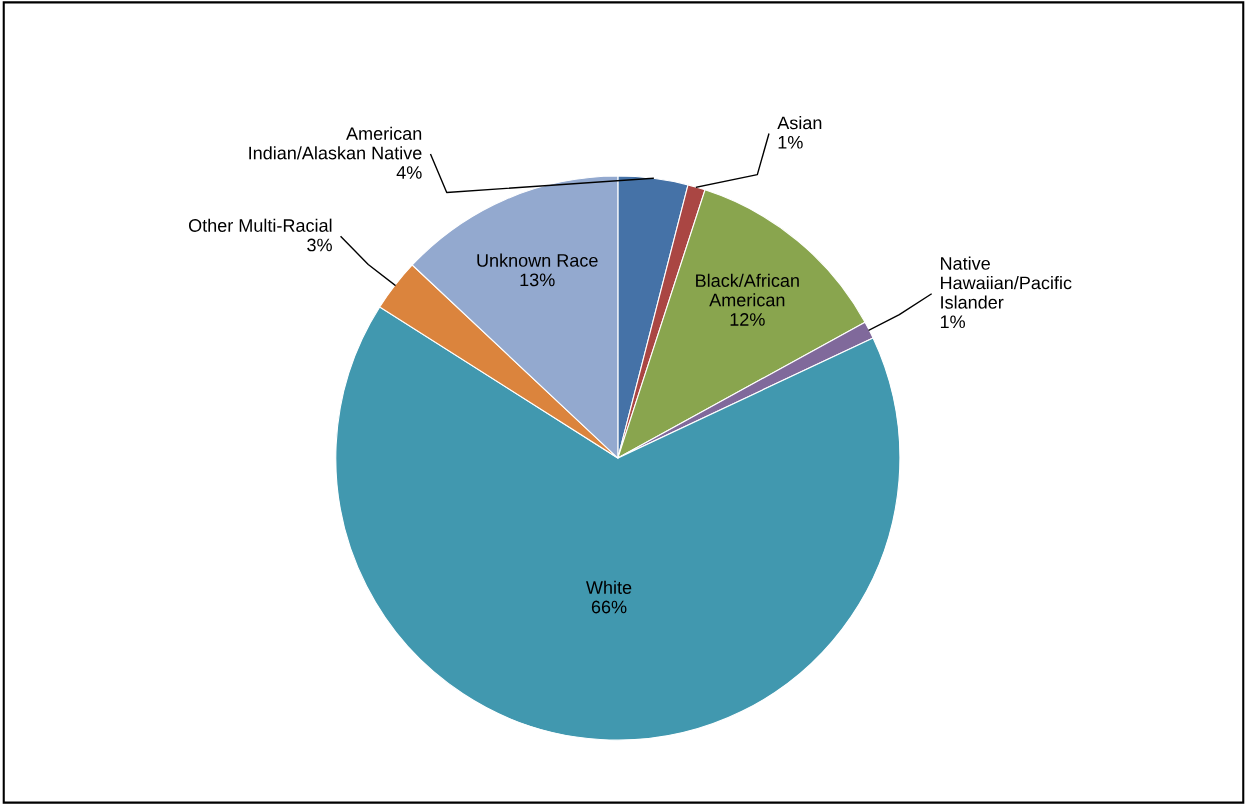 This screenshot has height=805, width=1247. What do you see at coordinates (409, 172) in the screenshot?
I see `data-label: 4%` at bounding box center [409, 172].